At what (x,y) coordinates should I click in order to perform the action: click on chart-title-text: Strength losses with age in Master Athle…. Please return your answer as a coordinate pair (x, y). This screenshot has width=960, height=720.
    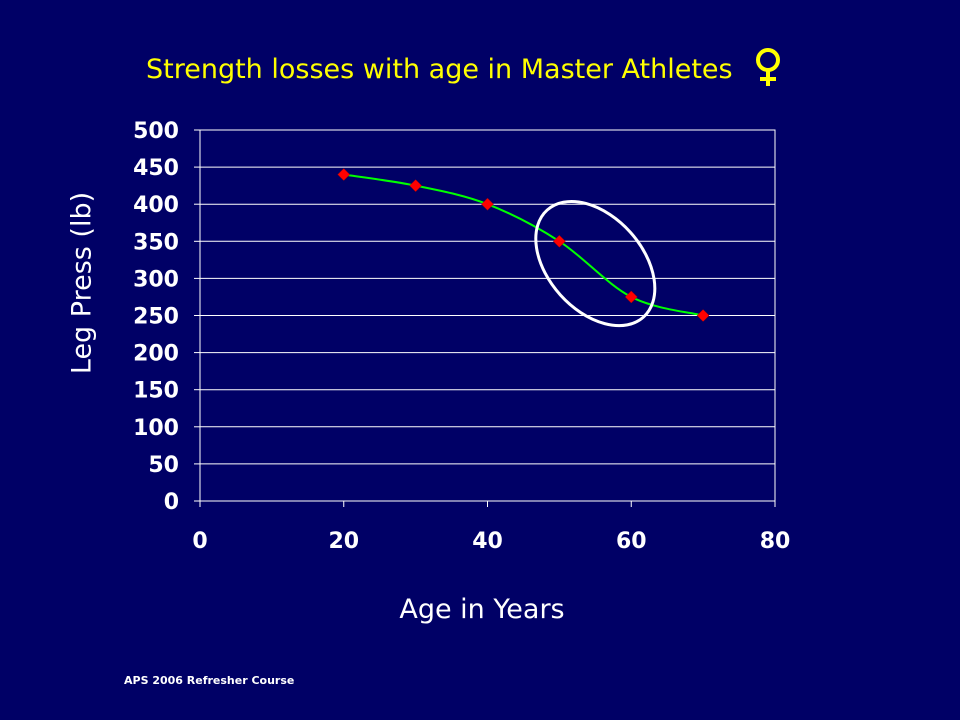
    Looking at the image, I should click on (439, 69).